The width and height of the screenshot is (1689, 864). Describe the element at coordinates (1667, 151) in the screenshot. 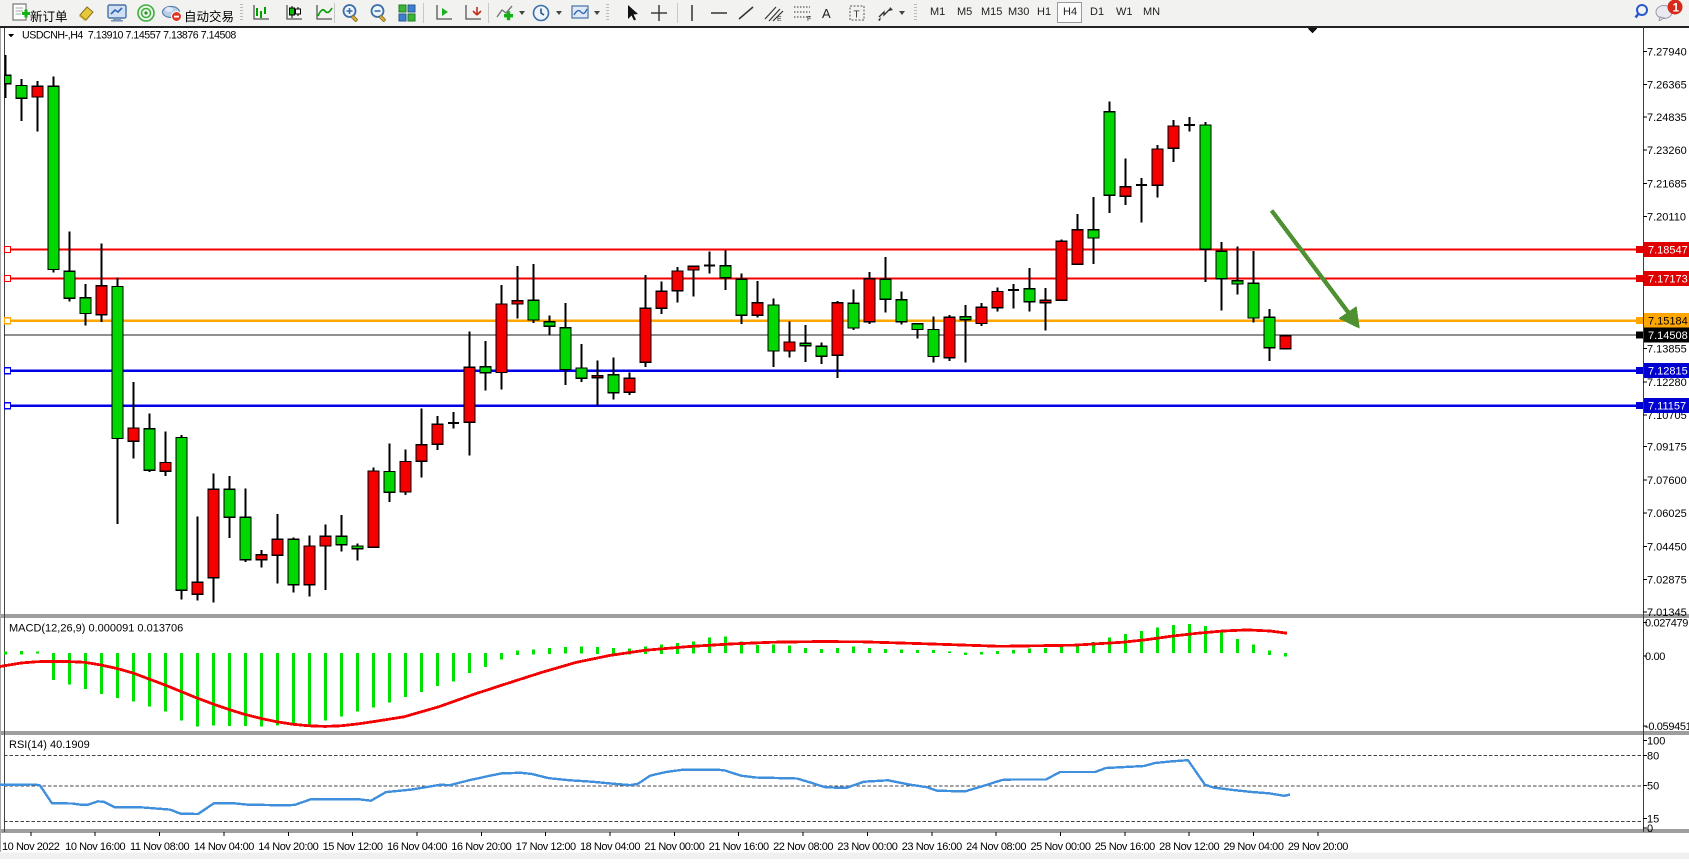

I see `svg-text: 7.23260` at that location.